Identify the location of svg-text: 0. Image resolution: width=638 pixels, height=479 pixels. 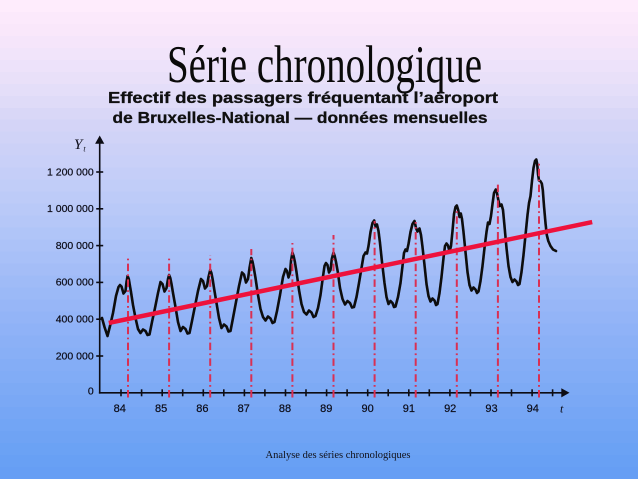
(91, 392).